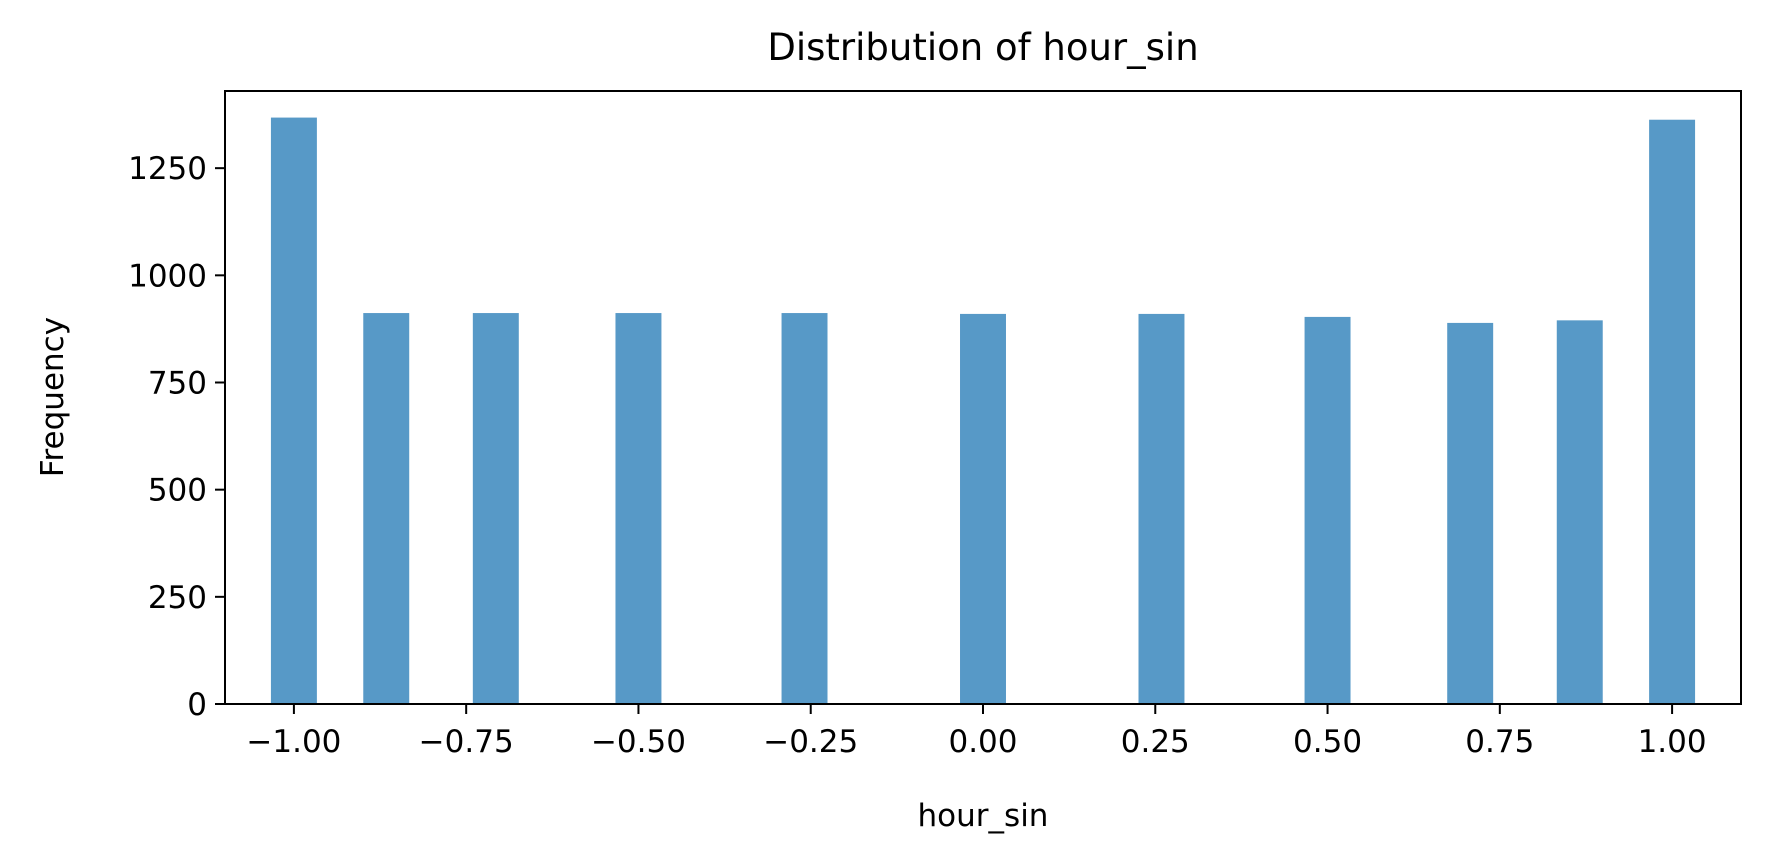 The width and height of the screenshot is (1770, 866). What do you see at coordinates (167, 169) in the screenshot?
I see `y-tick-label-5: 1250` at bounding box center [167, 169].